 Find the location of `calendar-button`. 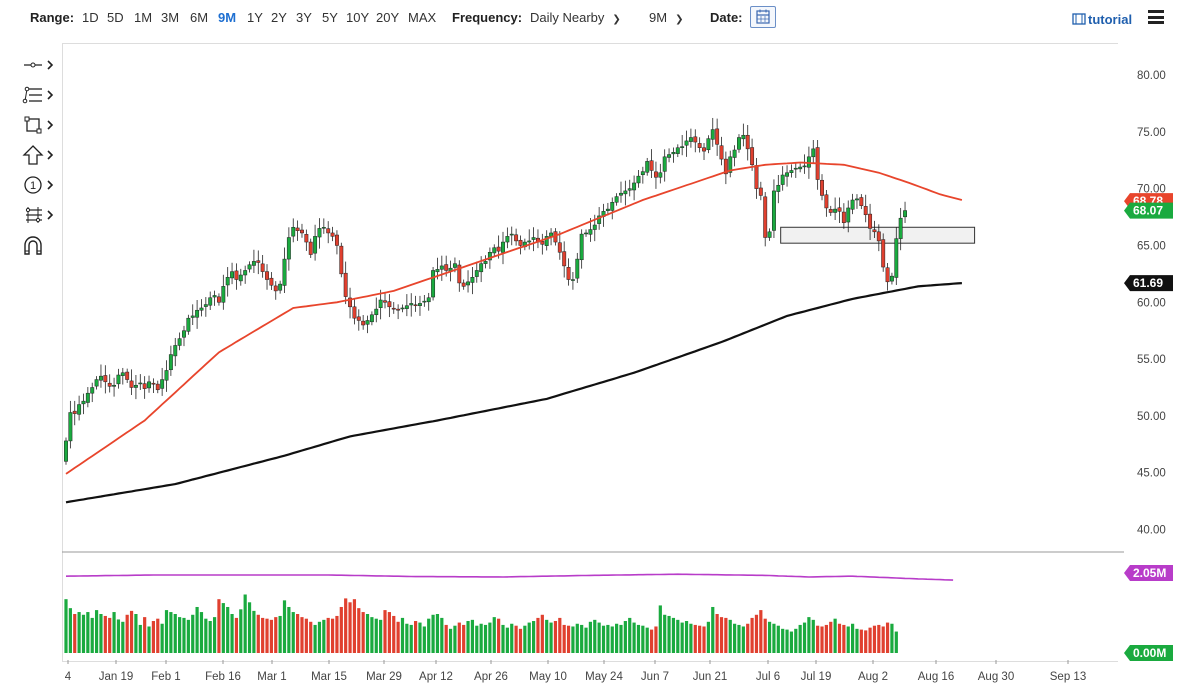

calendar-button is located at coordinates (763, 17).